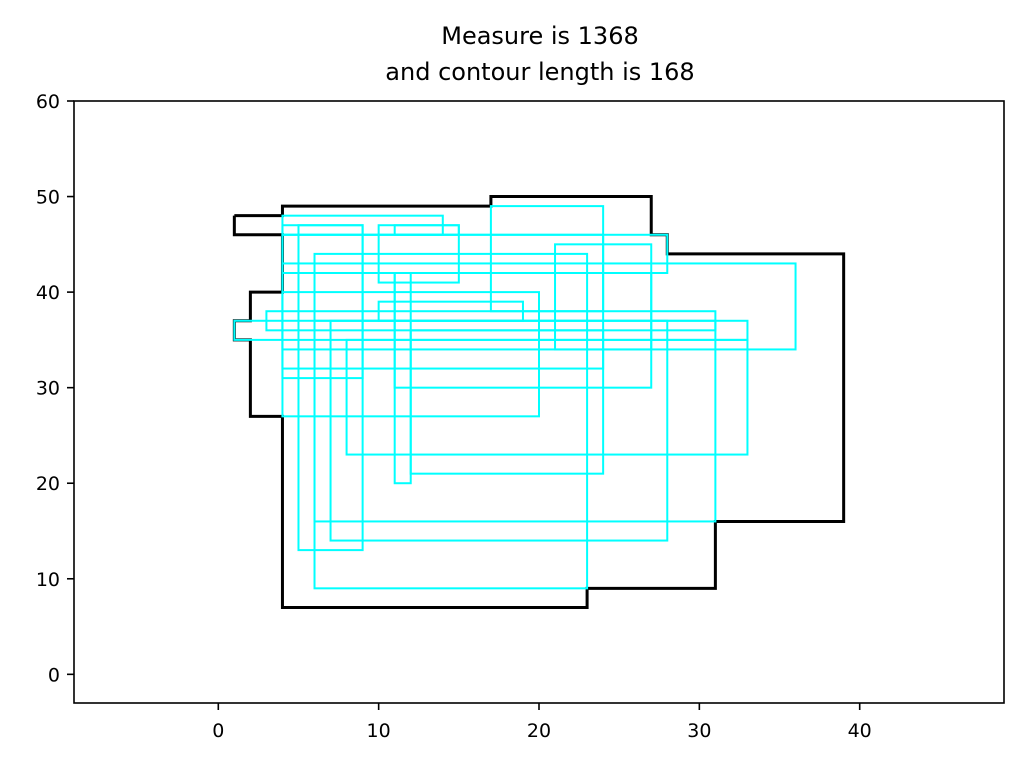  Describe the element at coordinates (539, 731) in the screenshot. I see `x-tick-label: 20` at that location.